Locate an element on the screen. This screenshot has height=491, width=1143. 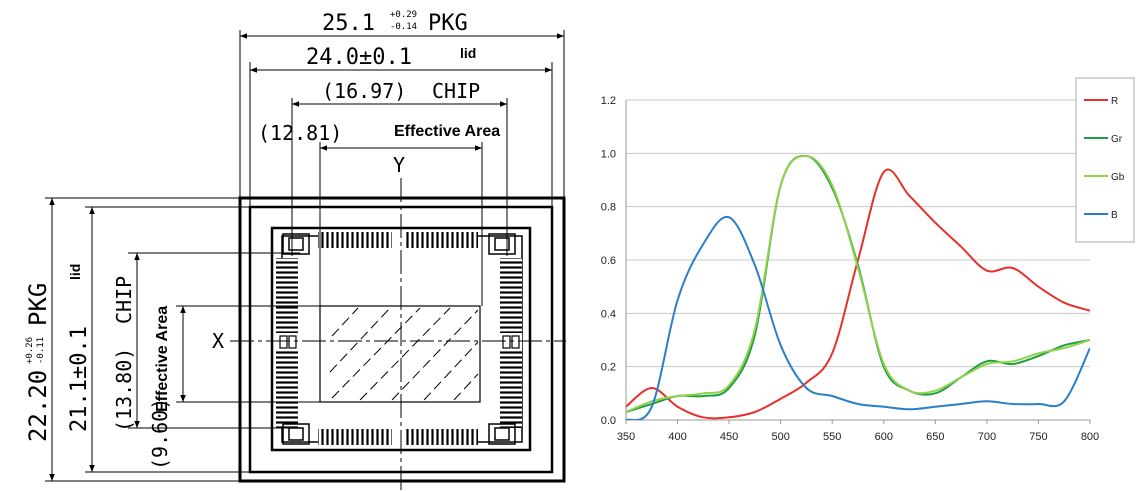
chip-height-label: CHIP is located at coordinates (124, 300).